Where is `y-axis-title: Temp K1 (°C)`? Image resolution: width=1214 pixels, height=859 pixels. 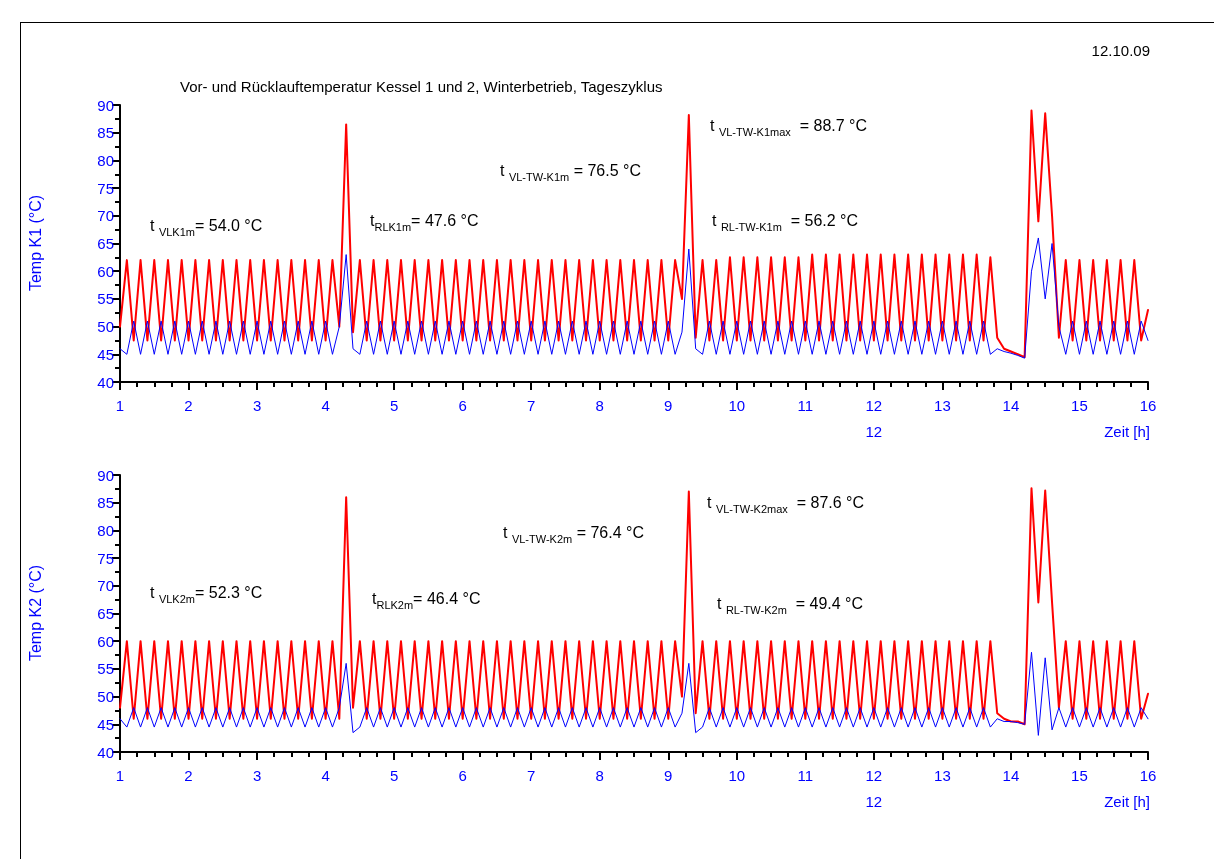 y-axis-title: Temp K1 (°C) is located at coordinates (35, 243).